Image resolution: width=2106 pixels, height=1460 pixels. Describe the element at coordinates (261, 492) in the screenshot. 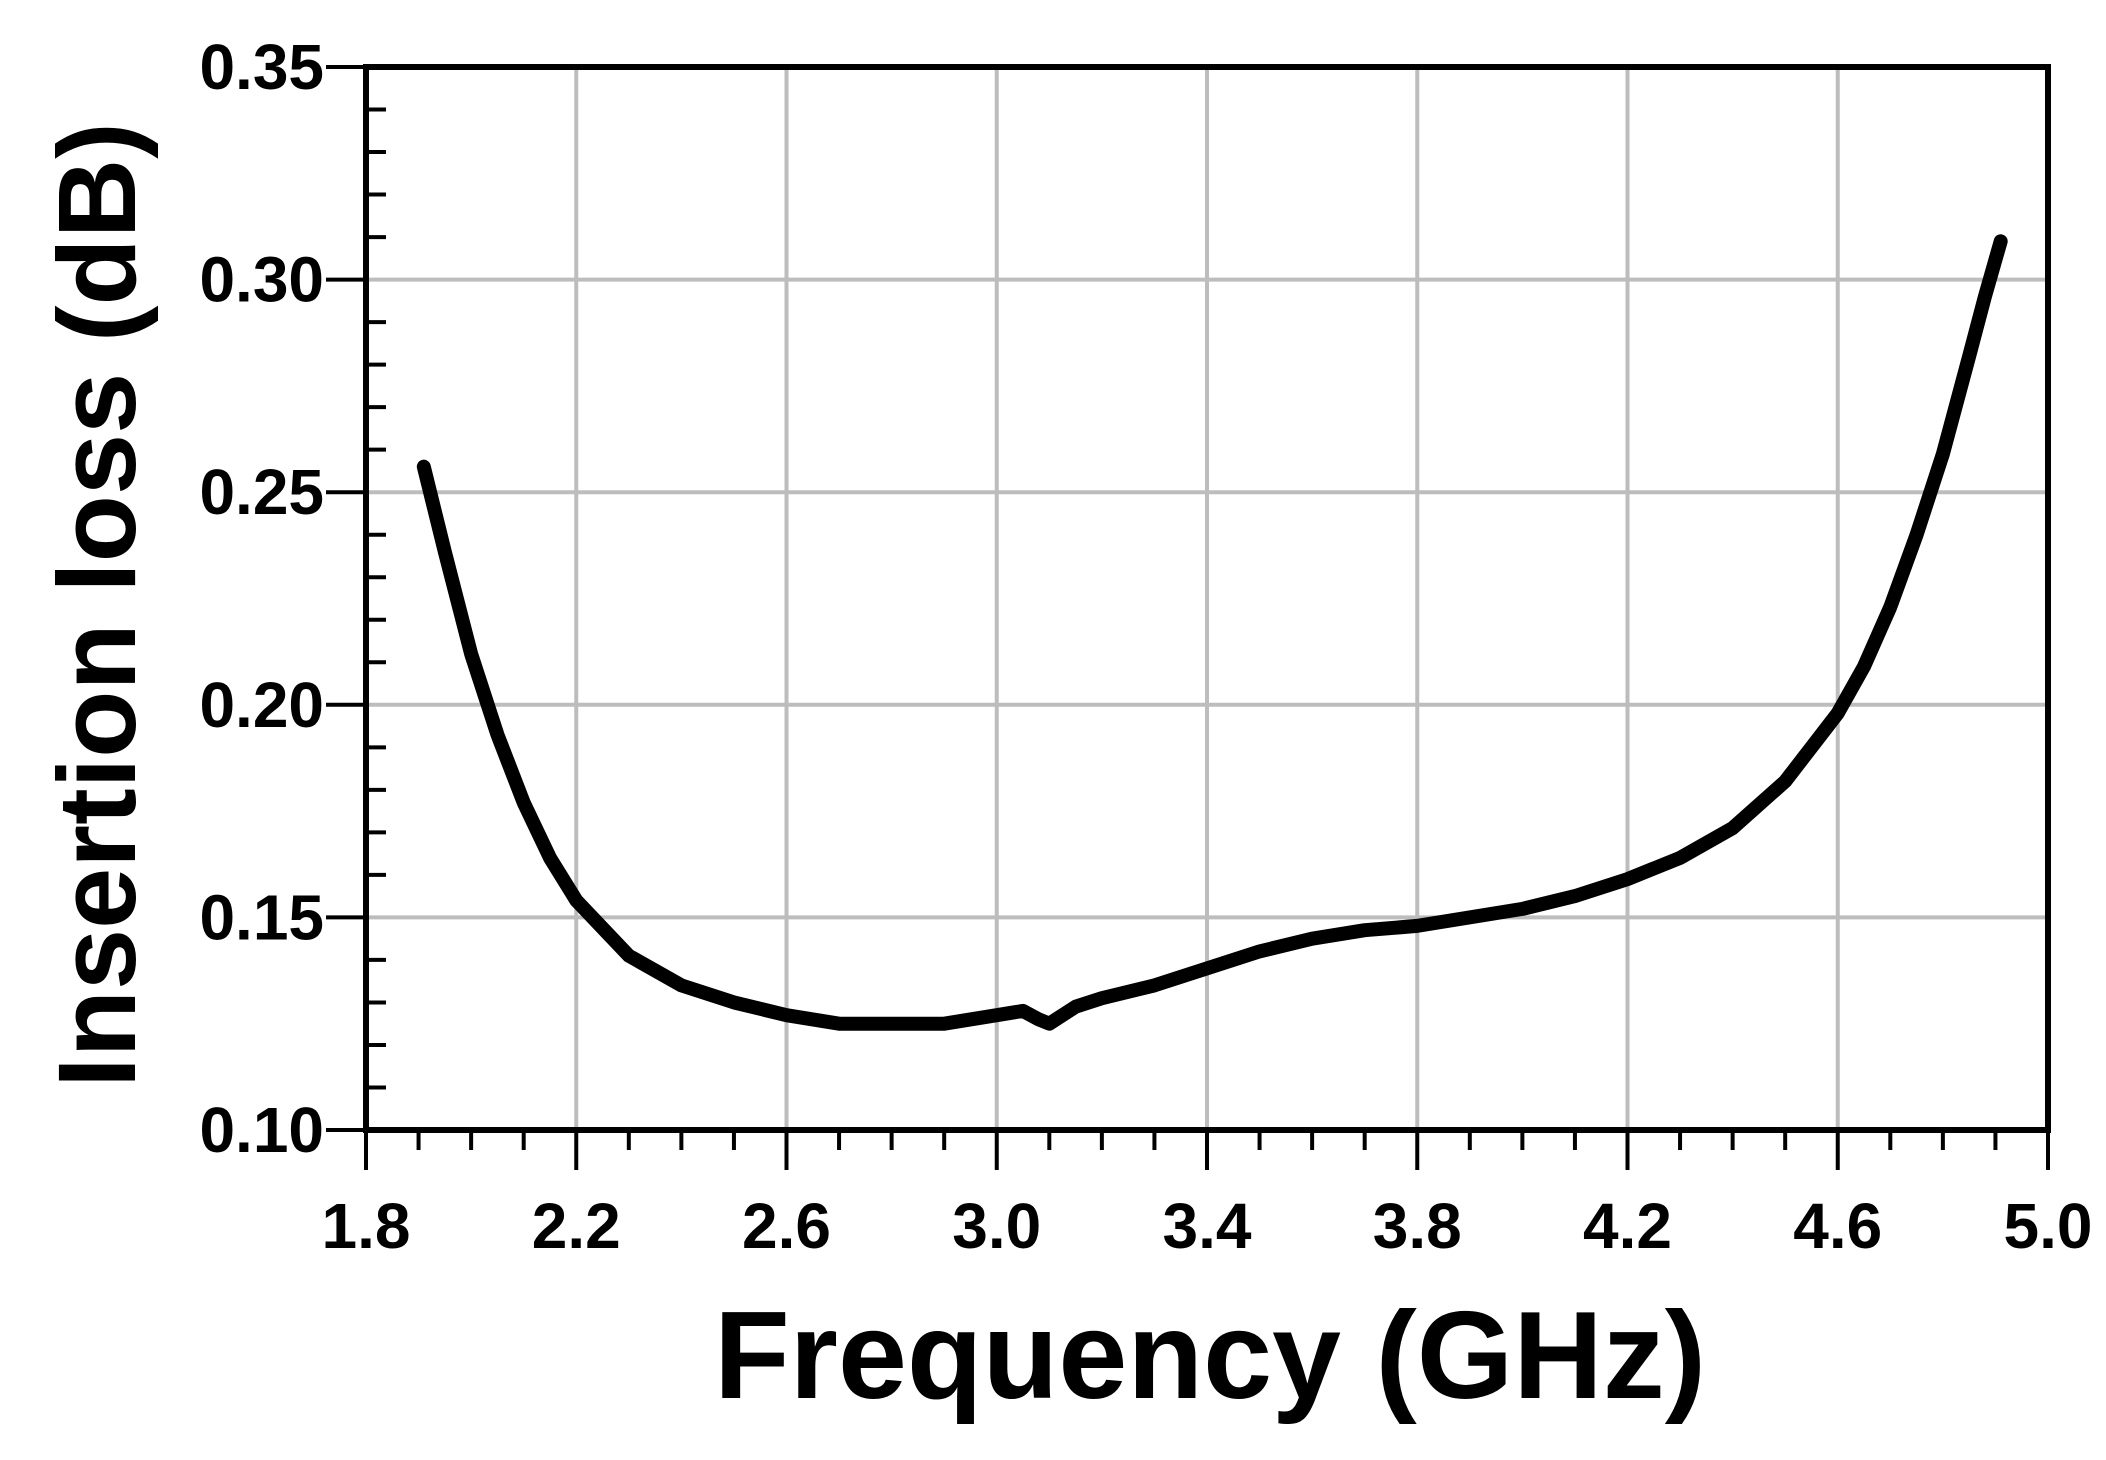

I see `y-tick-label: 0.25` at that location.